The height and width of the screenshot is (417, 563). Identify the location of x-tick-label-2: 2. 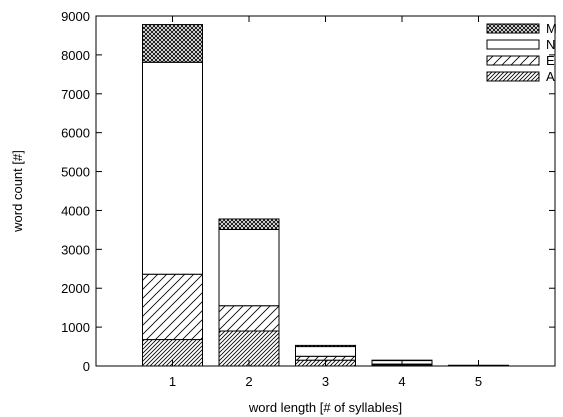
(248, 381).